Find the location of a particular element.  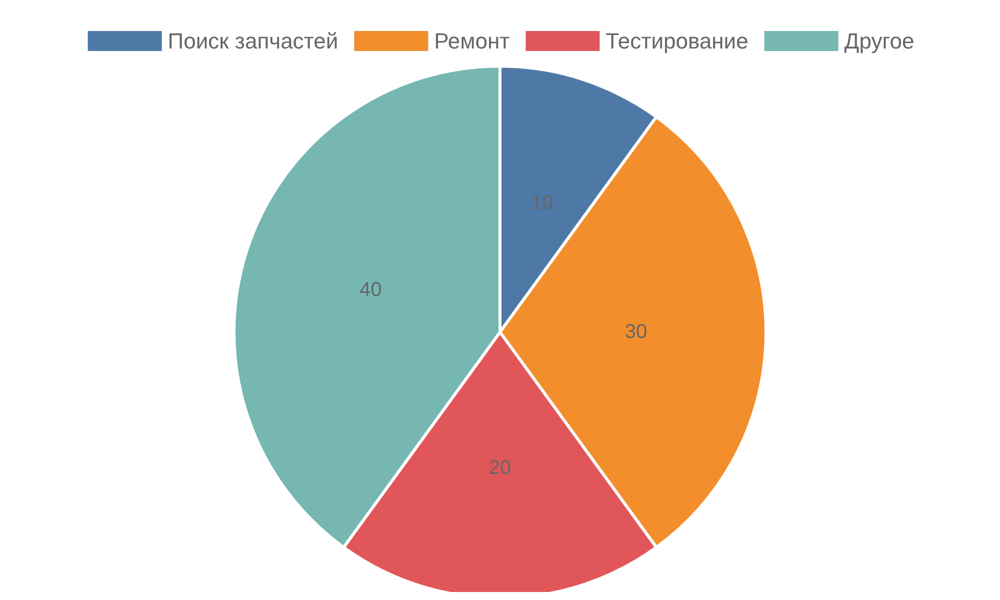

data-label: 20 is located at coordinates (500, 468).